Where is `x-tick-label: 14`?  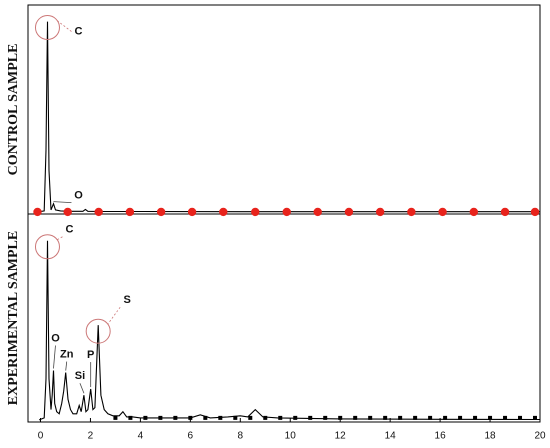 x-tick-label: 14 is located at coordinates (391, 436).